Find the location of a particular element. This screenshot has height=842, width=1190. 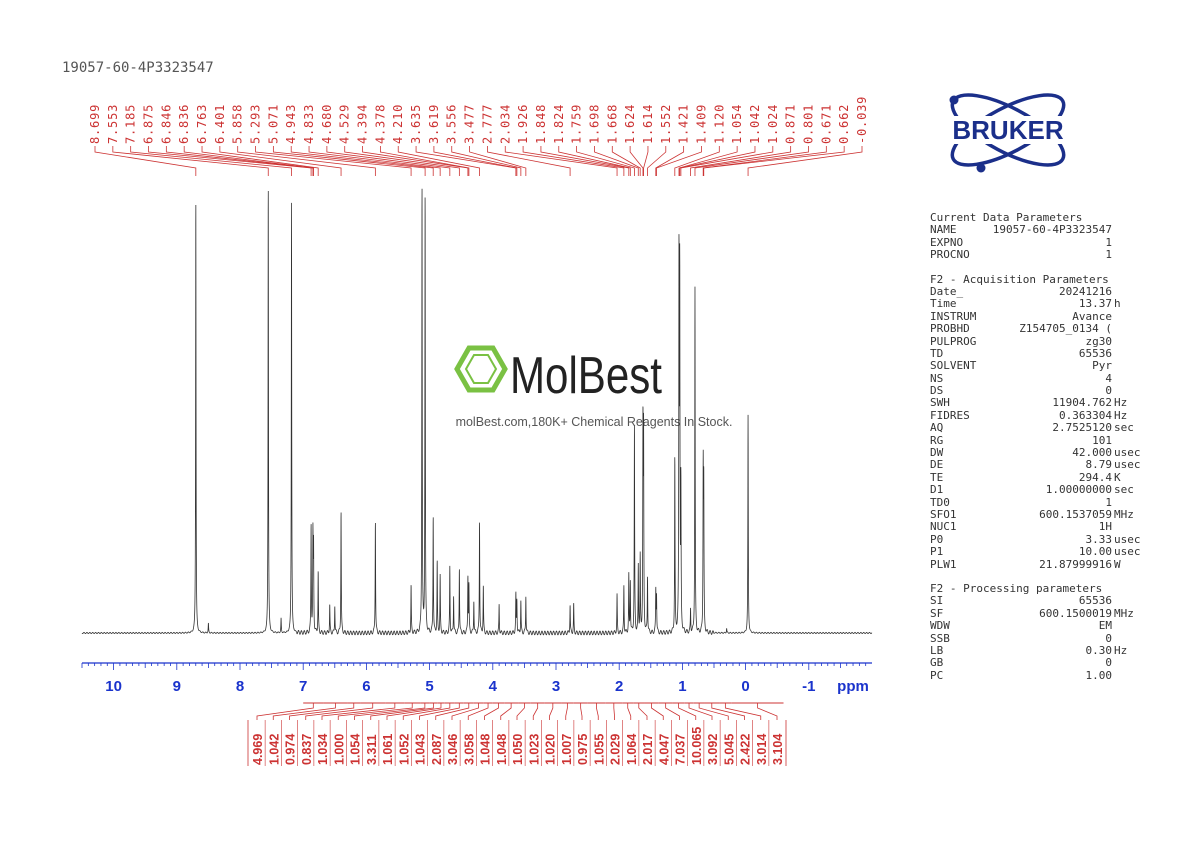

integral-value: 3.092 is located at coordinates (713, 749).